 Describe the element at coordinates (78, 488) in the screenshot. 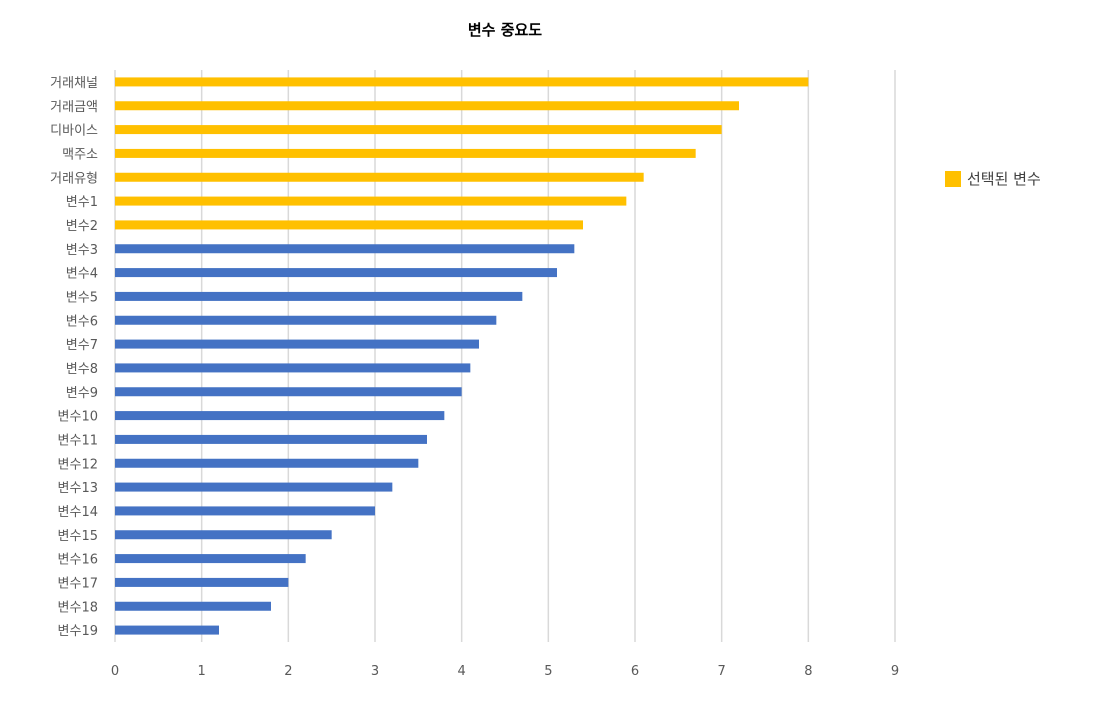

I see `category-label: 변수13` at that location.